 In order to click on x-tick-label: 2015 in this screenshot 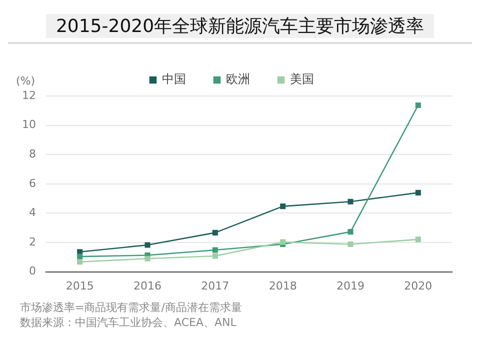, I will do `click(80, 285)`.